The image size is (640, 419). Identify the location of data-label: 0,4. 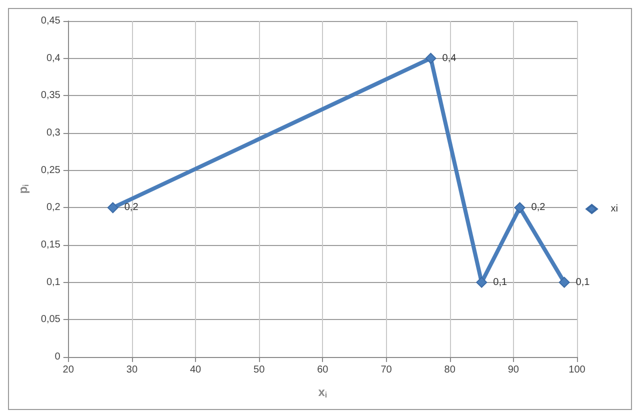
(449, 58).